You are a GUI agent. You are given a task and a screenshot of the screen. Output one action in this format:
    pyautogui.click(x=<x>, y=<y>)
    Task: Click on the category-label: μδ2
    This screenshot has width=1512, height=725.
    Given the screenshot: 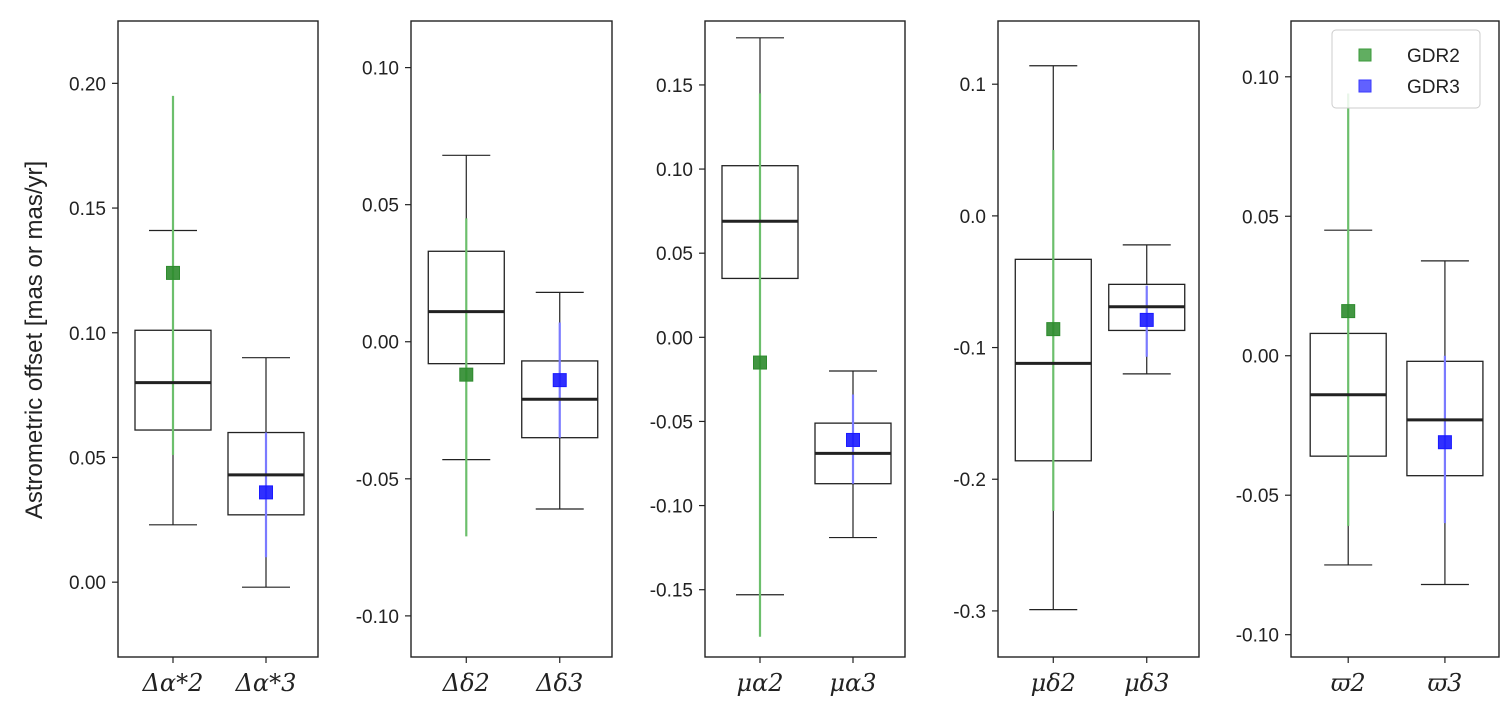 What is the action you would take?
    pyautogui.click(x=1053, y=683)
    